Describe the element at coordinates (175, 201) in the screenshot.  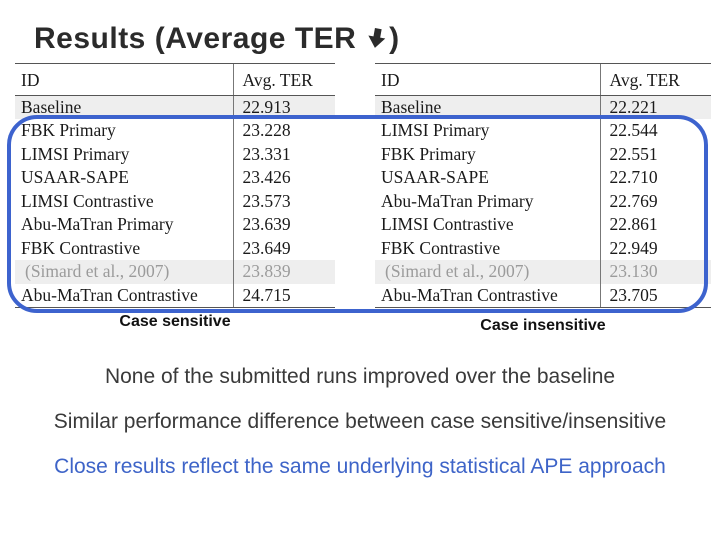
I see `table-row: LIMSI Contrastive 23.573` at that location.